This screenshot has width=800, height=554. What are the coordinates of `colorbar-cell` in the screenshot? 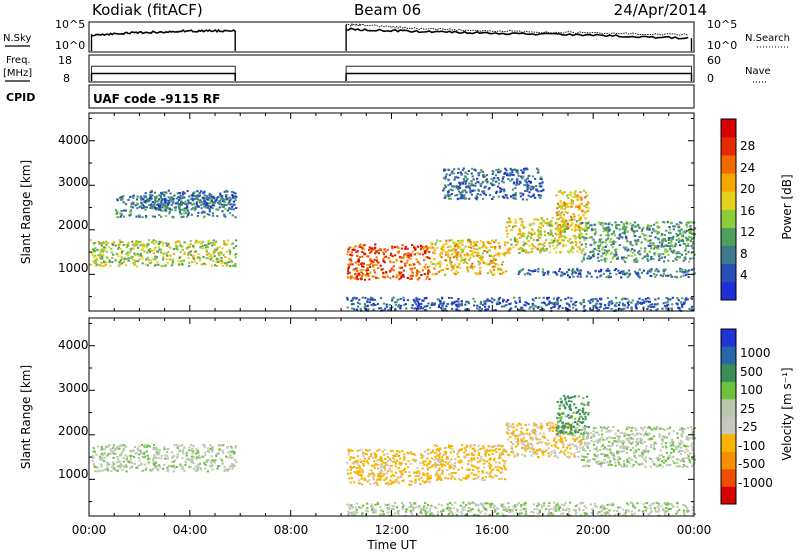 It's located at (728, 164).